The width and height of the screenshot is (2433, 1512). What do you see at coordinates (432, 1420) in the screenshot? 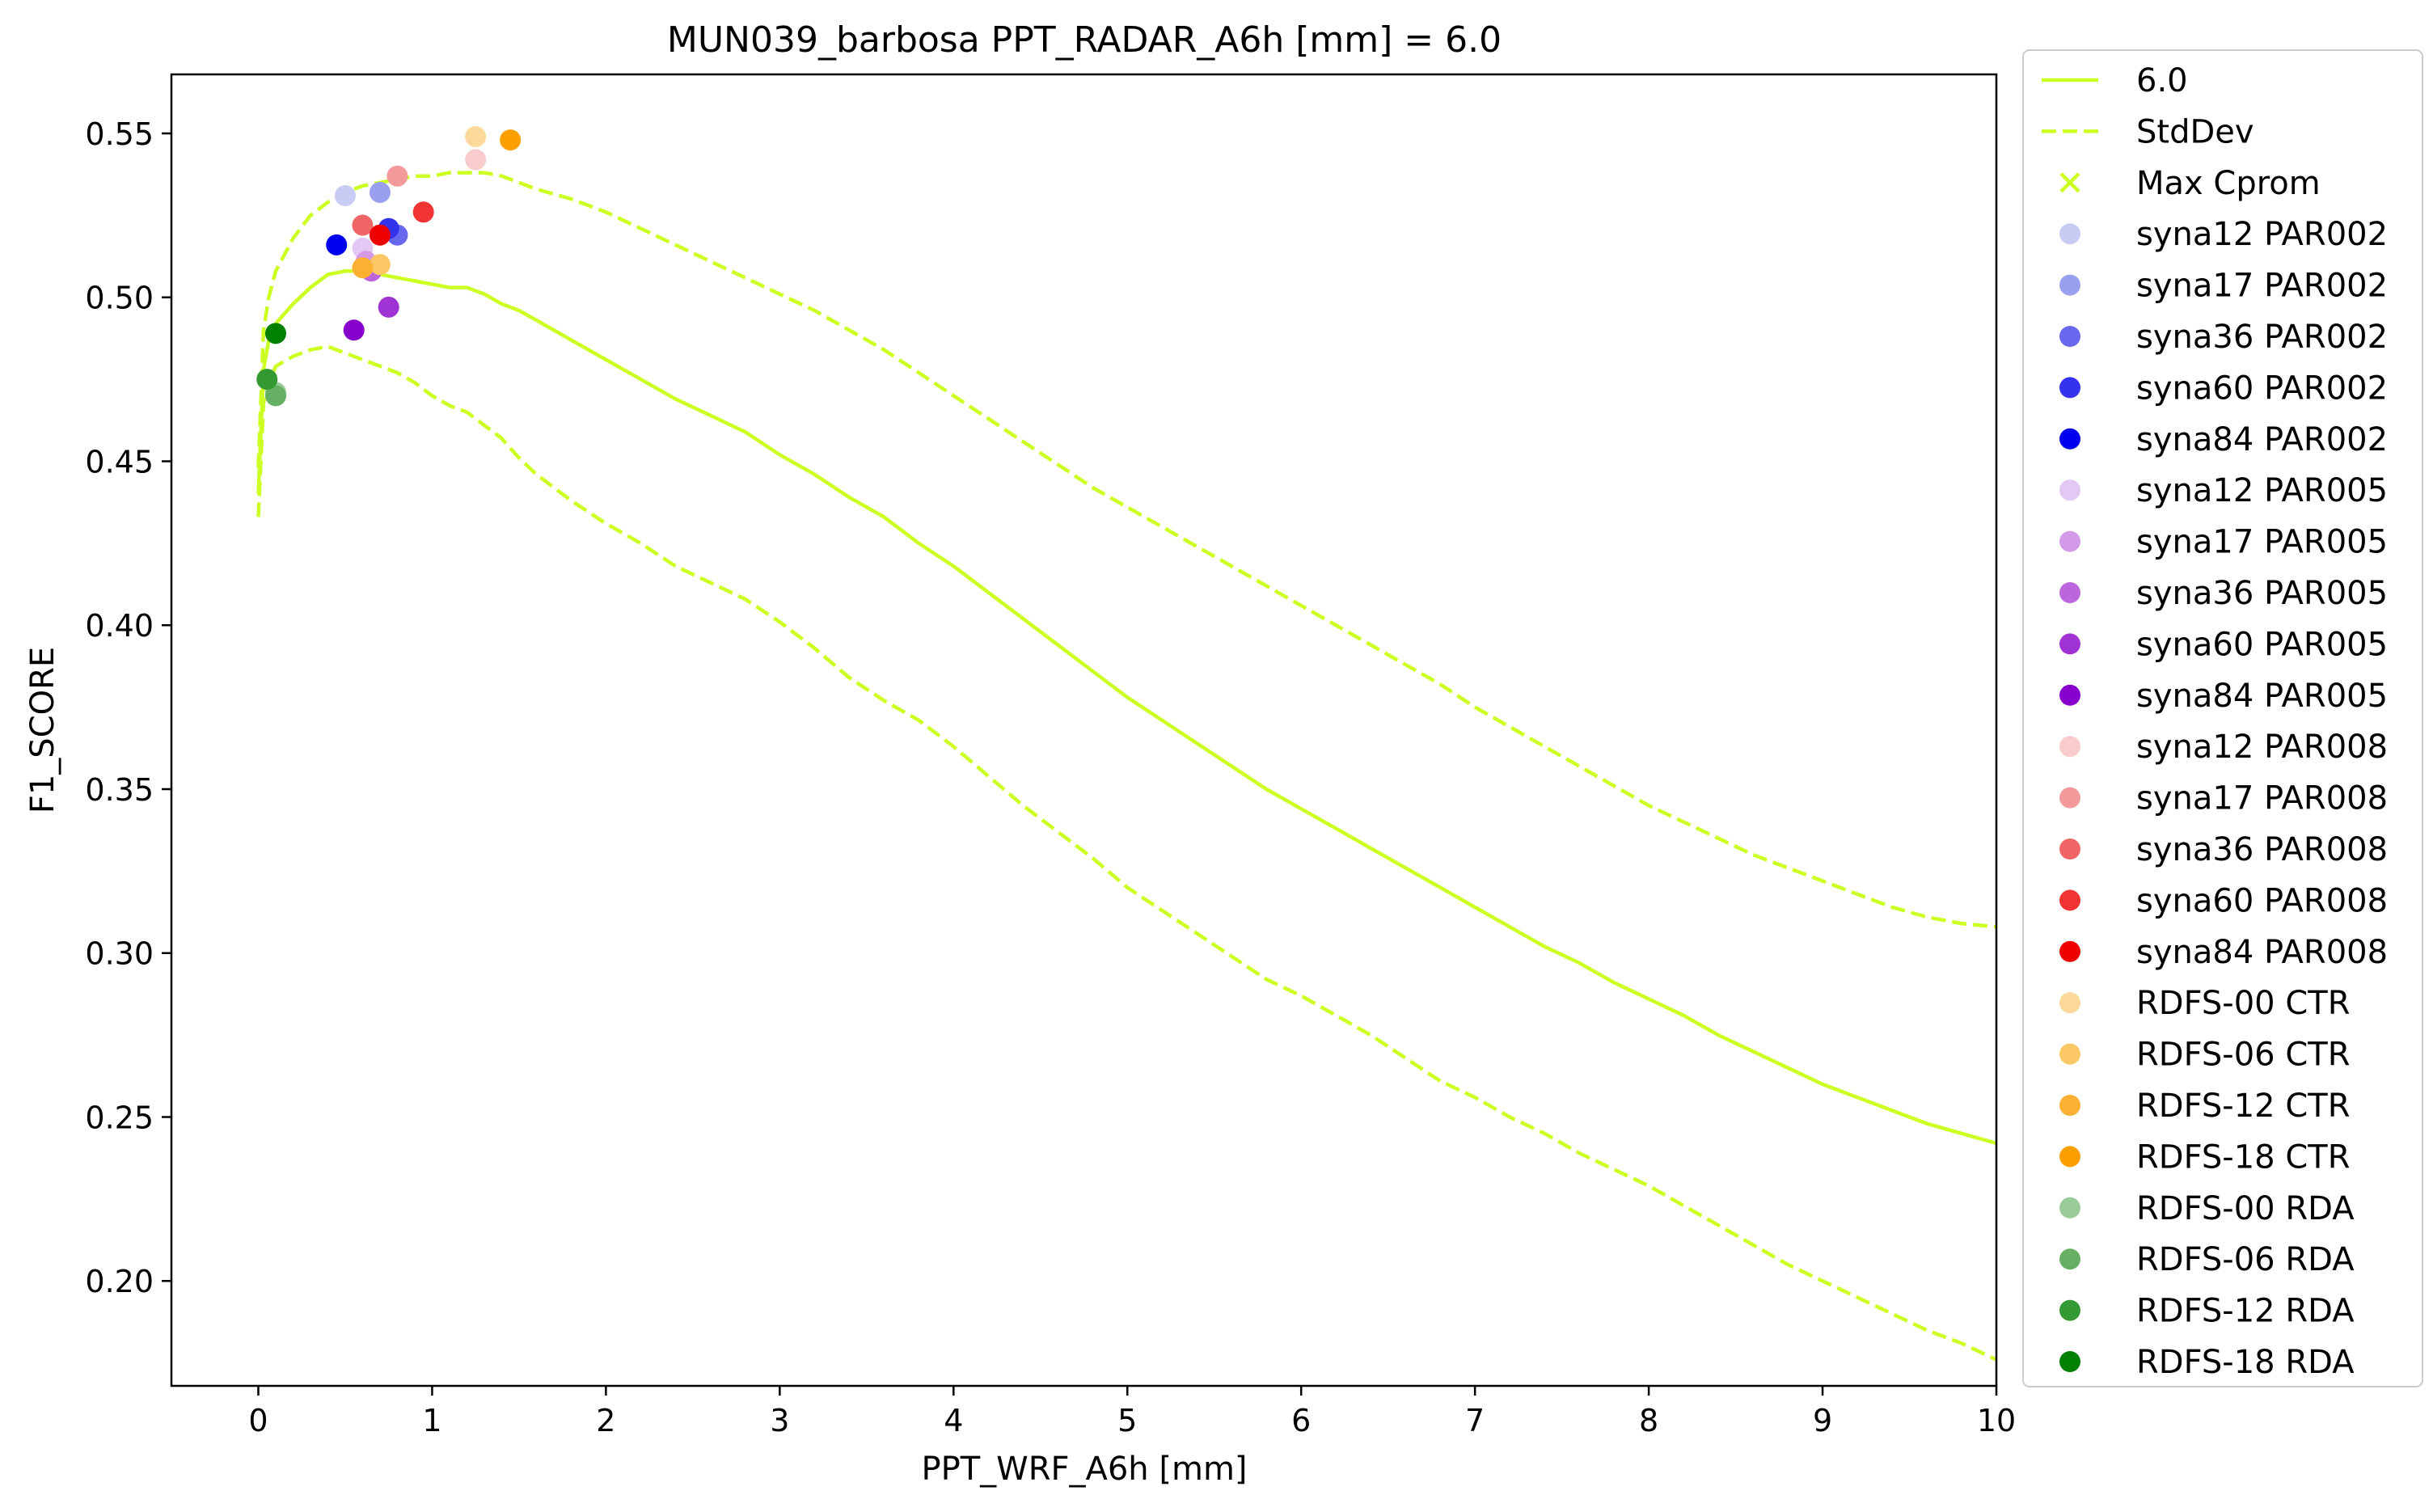
I see `x-tick-label: 1` at bounding box center [432, 1420].